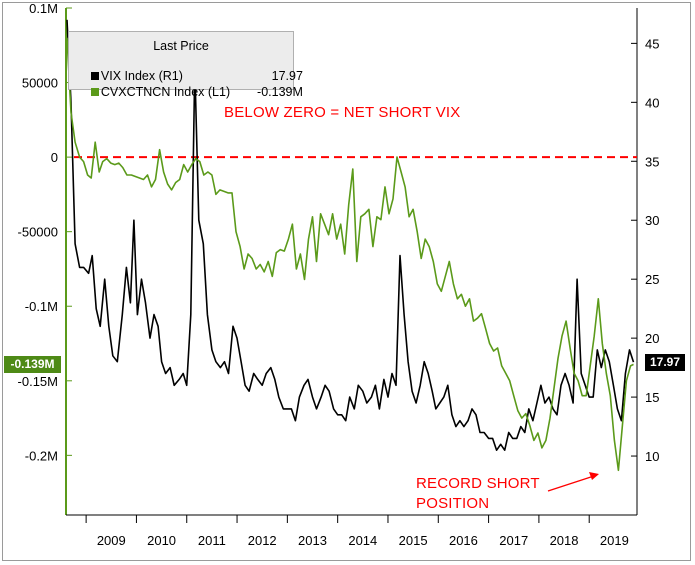 The width and height of the screenshot is (695, 565). Describe the element at coordinates (342, 112) in the screenshot. I see `annotation-below-zero: BELOW ZERO = NET SHORT VIX` at that location.